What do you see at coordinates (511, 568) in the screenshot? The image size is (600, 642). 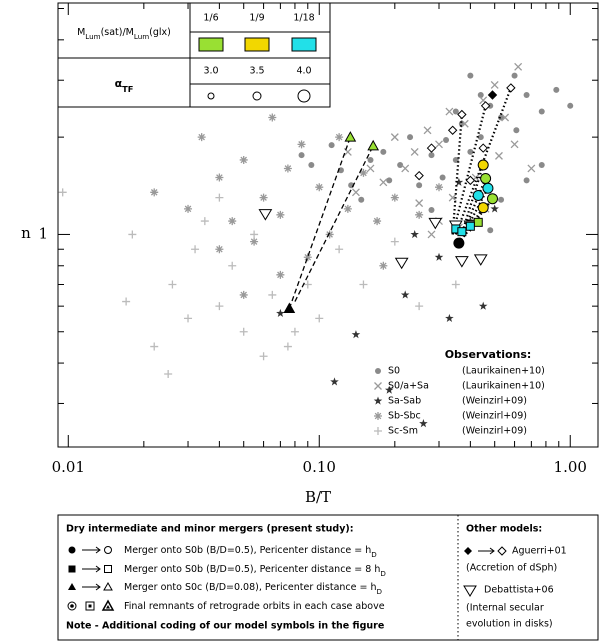 I see `other-desc: (Accretion of dSph)` at bounding box center [511, 568].